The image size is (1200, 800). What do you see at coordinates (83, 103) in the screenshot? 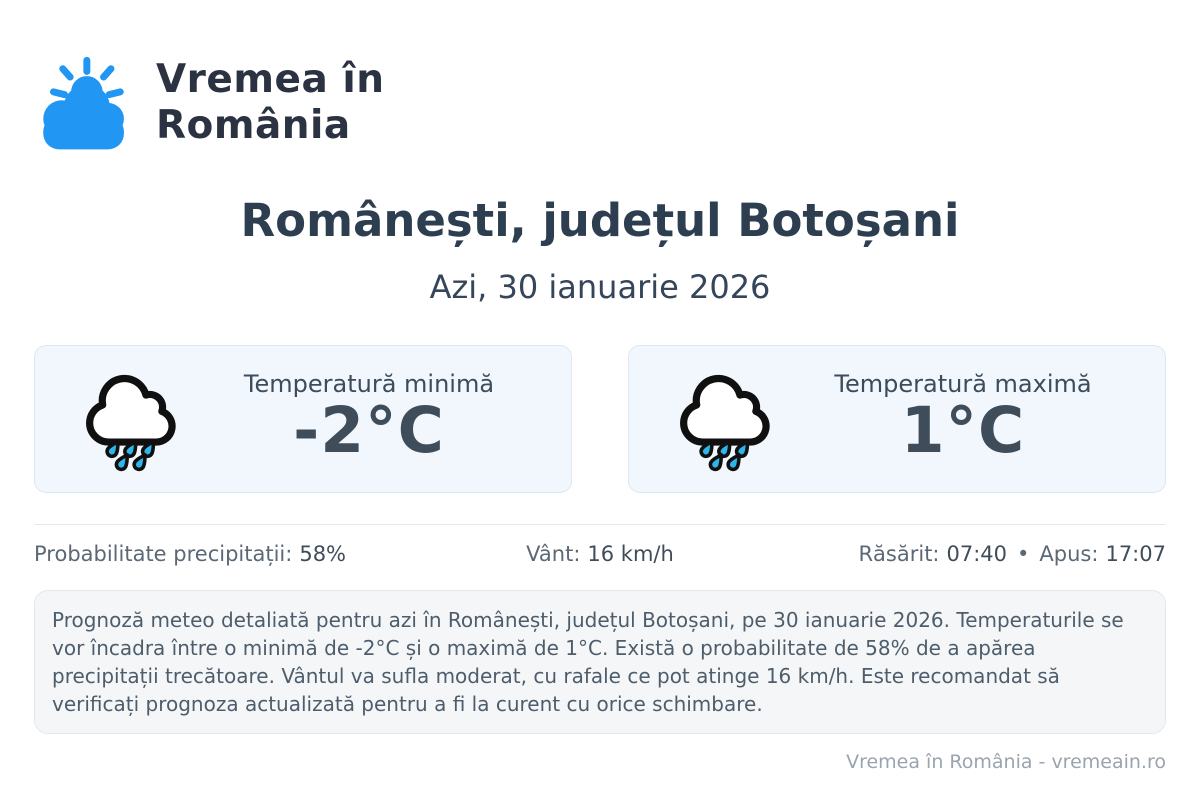
I see `sun-behind-cloud-icon` at bounding box center [83, 103].